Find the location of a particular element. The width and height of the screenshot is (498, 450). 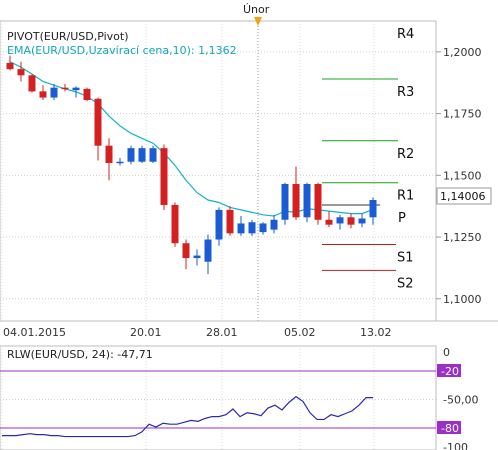

indicator-levels is located at coordinates (218, 399).